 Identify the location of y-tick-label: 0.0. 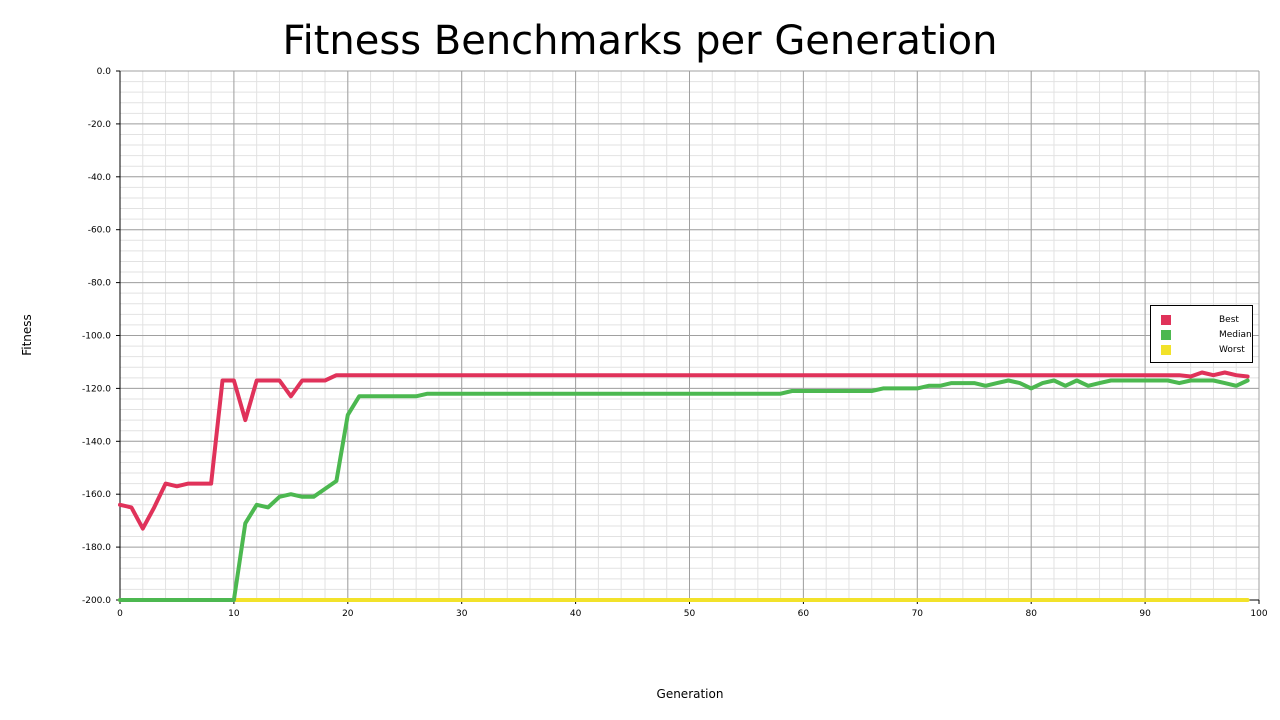
(104, 72).